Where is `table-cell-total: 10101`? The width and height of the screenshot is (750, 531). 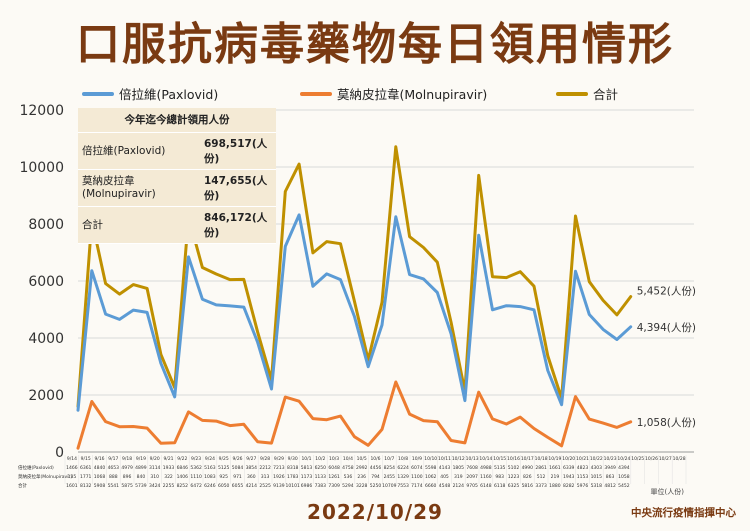 table-cell-total: 10101 is located at coordinates (293, 486).